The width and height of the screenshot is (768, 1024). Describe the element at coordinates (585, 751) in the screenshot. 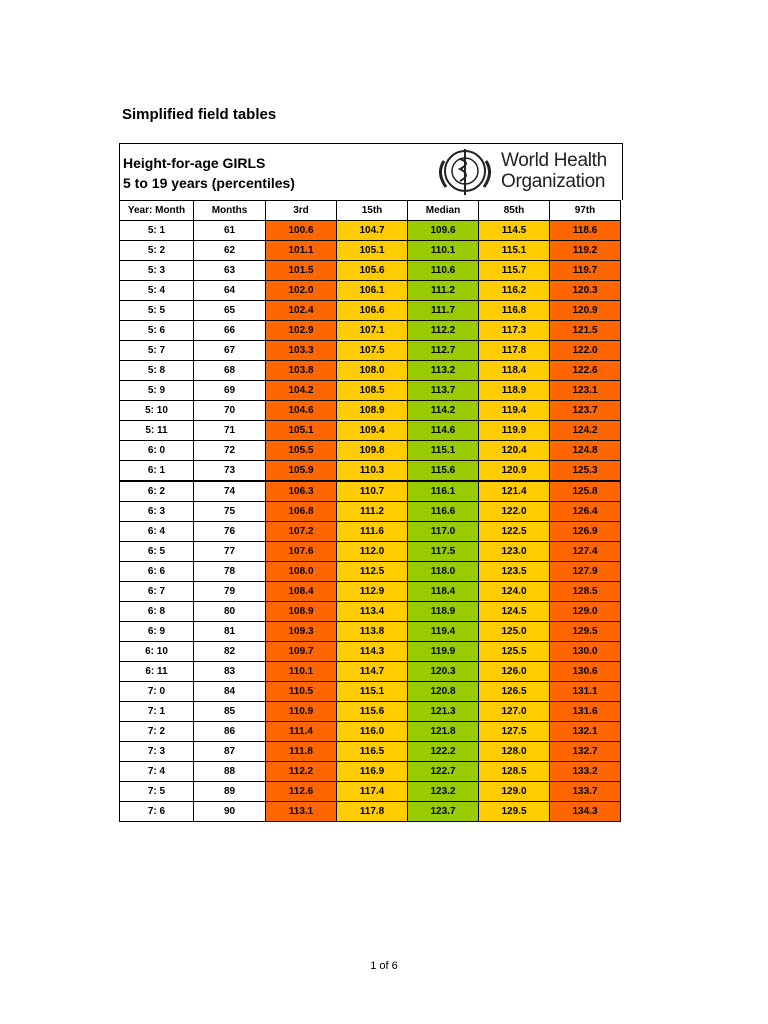

I see `cell: 132.7` at that location.